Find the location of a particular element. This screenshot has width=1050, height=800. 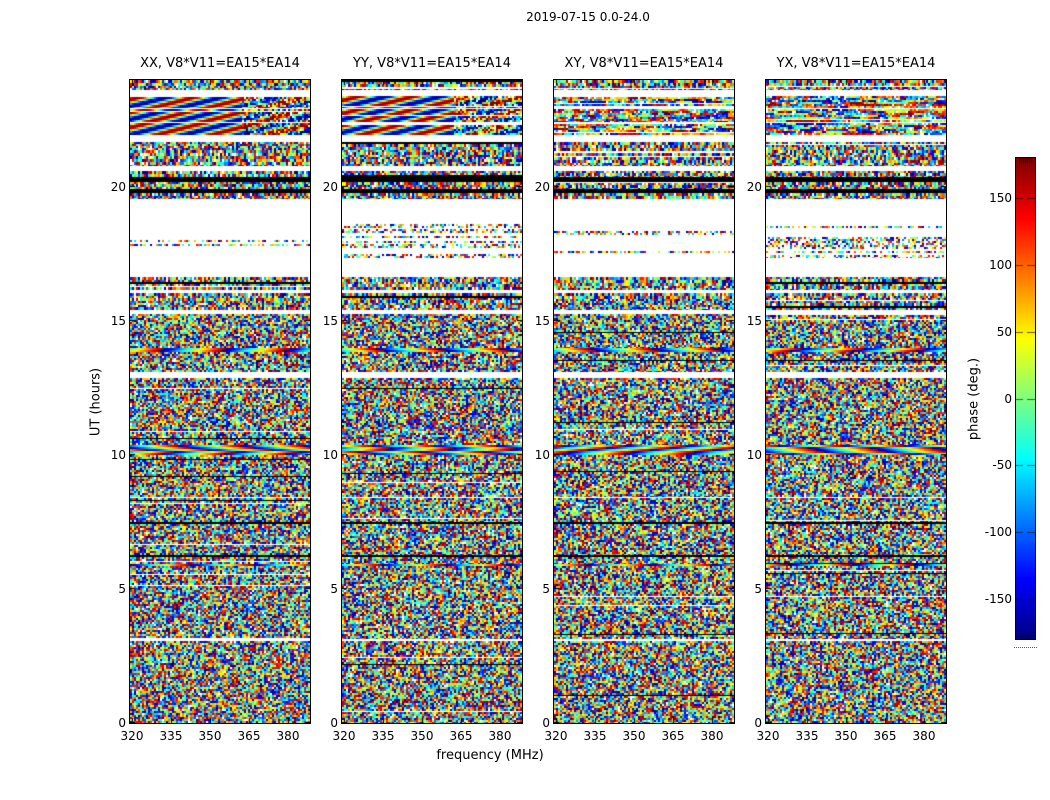

heatmap-panel-xx is located at coordinates (220, 401).